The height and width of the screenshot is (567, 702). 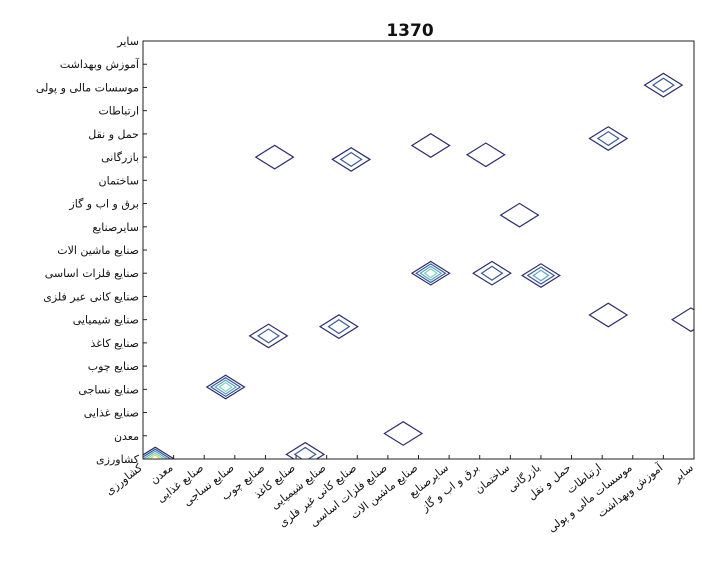 What do you see at coordinates (108, 389) in the screenshot?
I see `y-tick-label: صنایع نساجی` at bounding box center [108, 389].